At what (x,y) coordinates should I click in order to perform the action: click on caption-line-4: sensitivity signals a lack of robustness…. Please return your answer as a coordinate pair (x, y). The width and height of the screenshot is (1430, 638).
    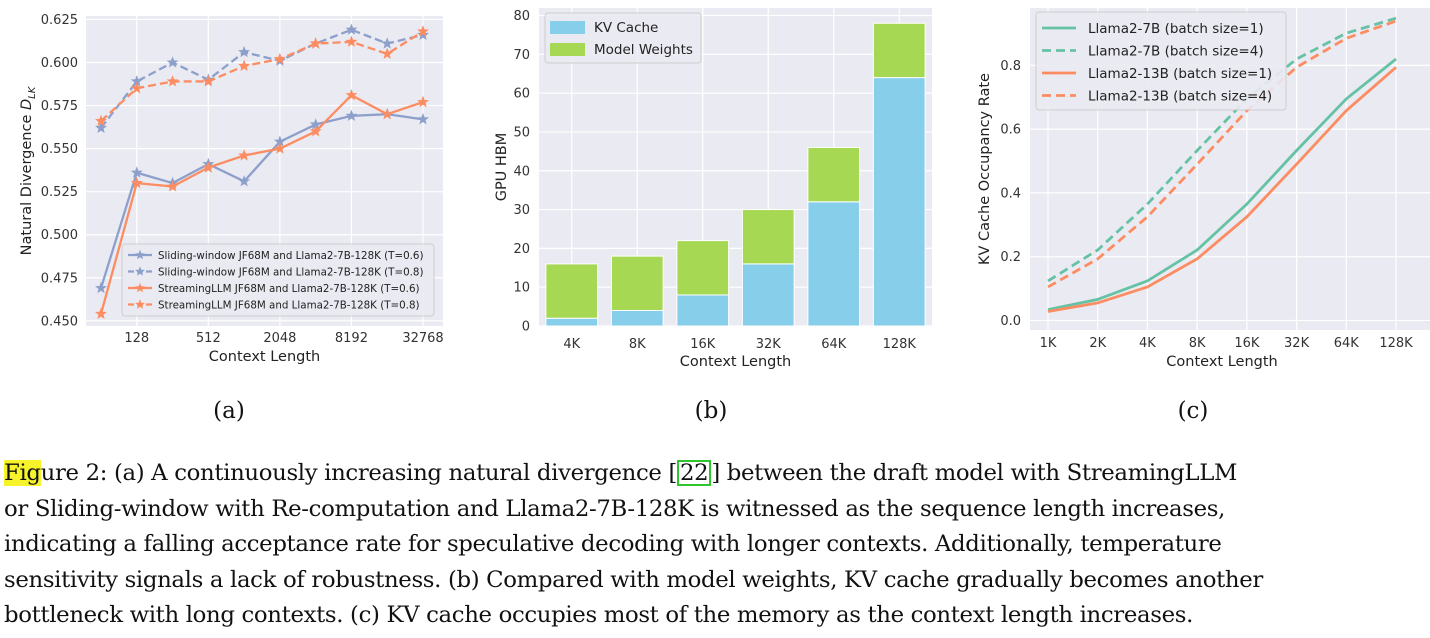
    Looking at the image, I should click on (633, 579).